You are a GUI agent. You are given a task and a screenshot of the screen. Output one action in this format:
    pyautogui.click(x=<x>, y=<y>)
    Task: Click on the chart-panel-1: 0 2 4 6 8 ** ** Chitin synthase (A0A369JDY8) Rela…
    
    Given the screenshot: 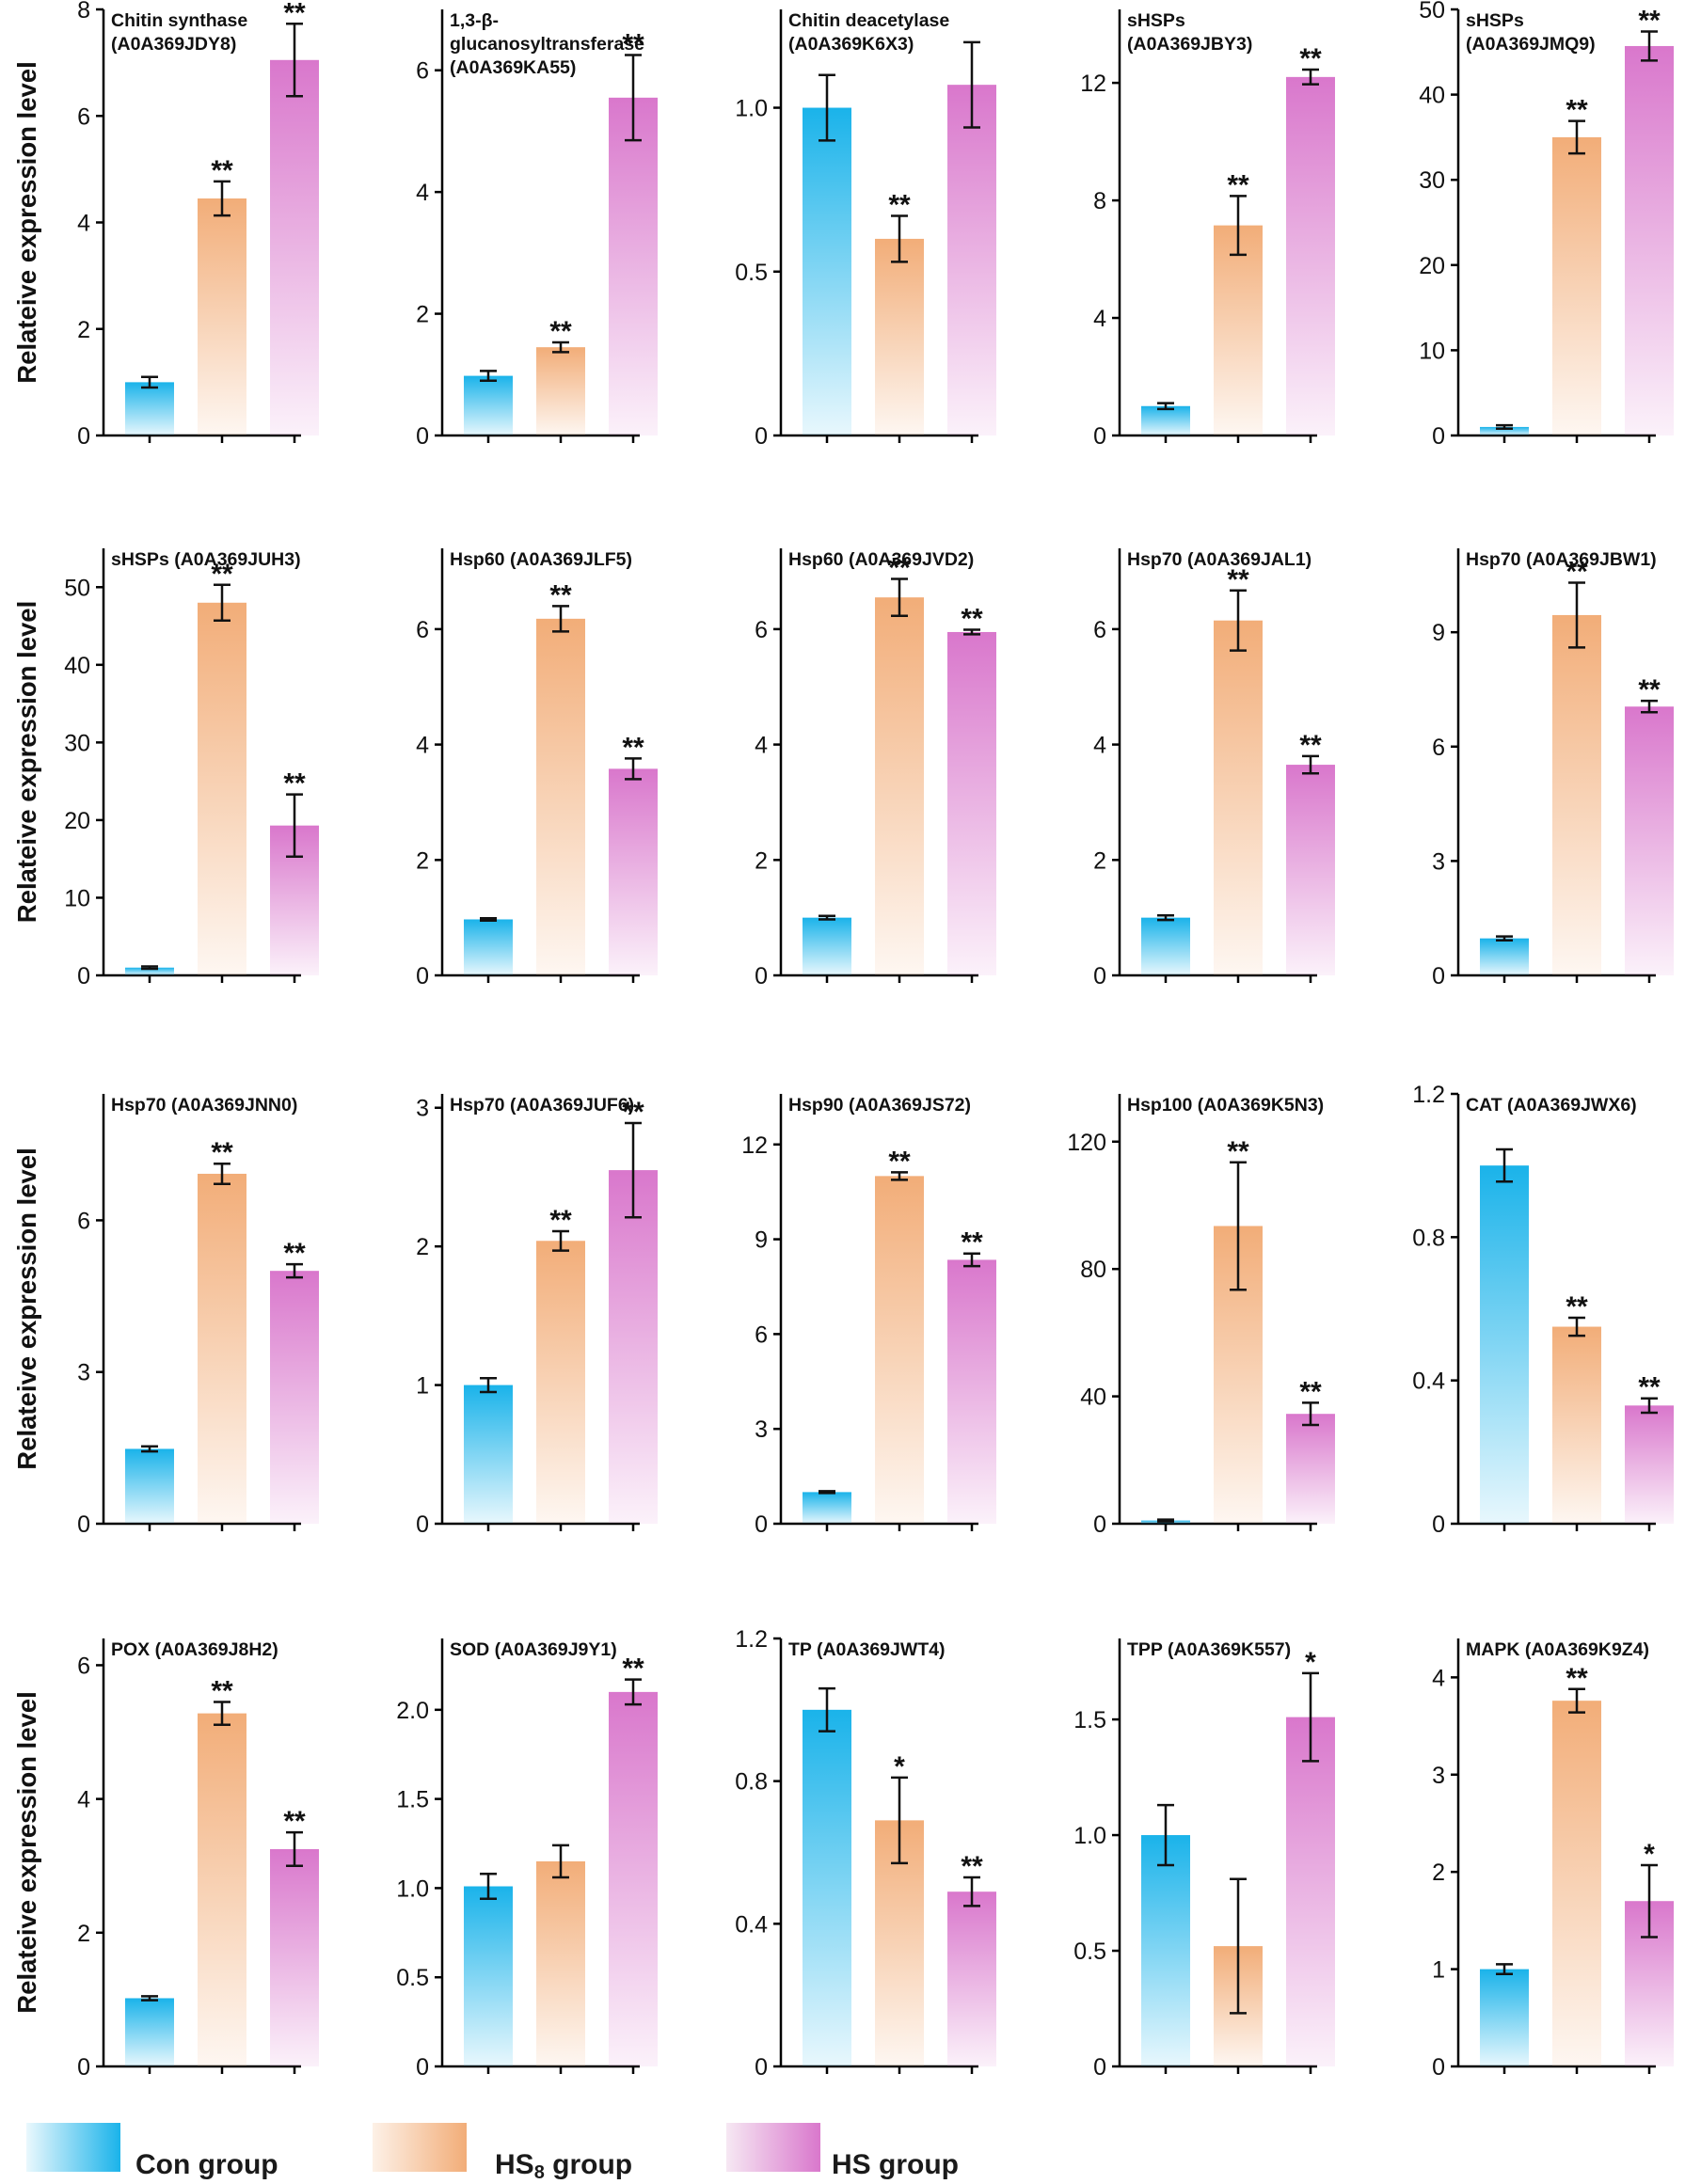 What is the action you would take?
    pyautogui.click(x=165, y=225)
    